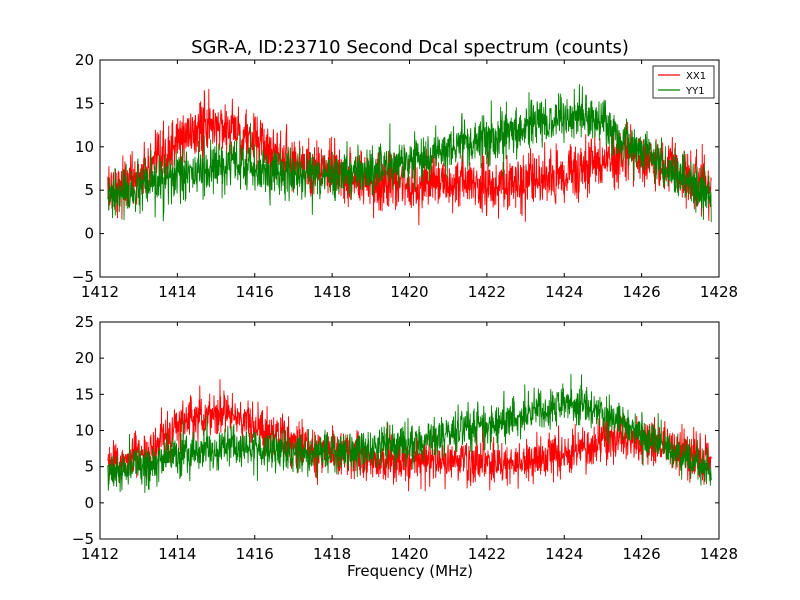 This screenshot has width=800, height=600. Describe the element at coordinates (696, 76) in the screenshot. I see `legend-label-xx1: XX1` at that location.